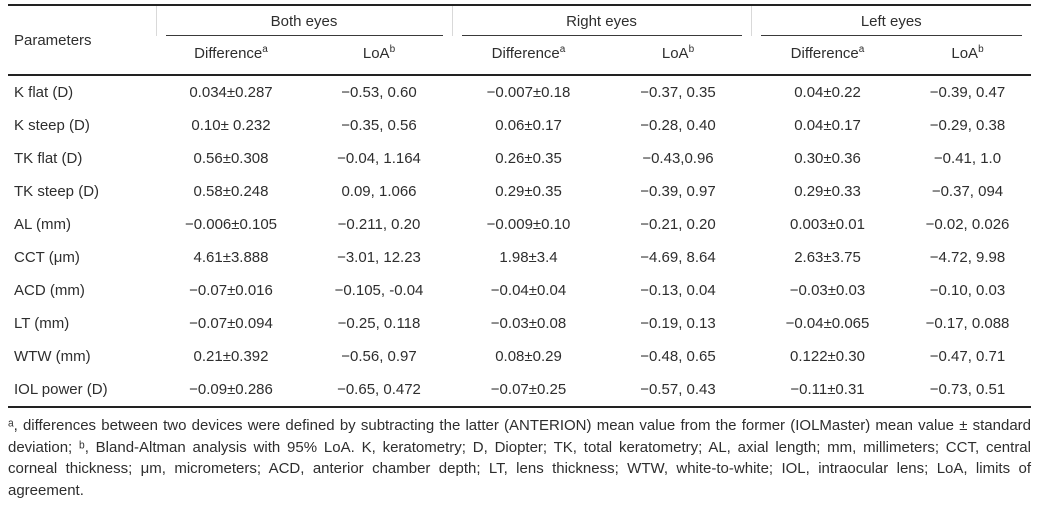 This screenshot has width=1039, height=506. Describe the element at coordinates (678, 224) in the screenshot. I see `right-loa-cell: −0.21, 0.20` at that location.